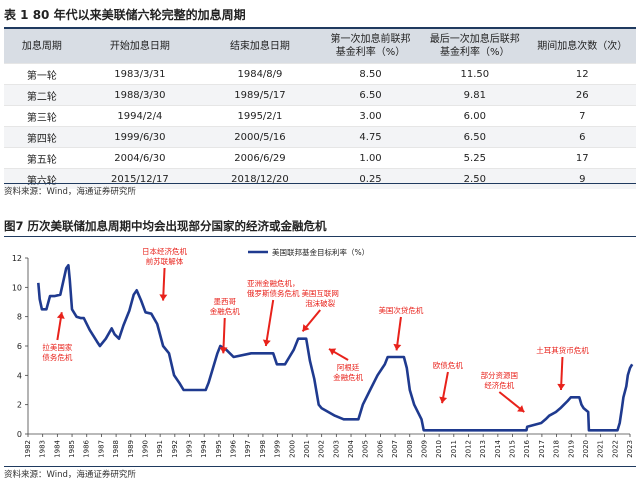 The image size is (640, 484). Describe the element at coordinates (70, 475) in the screenshot. I see `figure-source: 资料来源：Wind，海通证券研究所` at that location.